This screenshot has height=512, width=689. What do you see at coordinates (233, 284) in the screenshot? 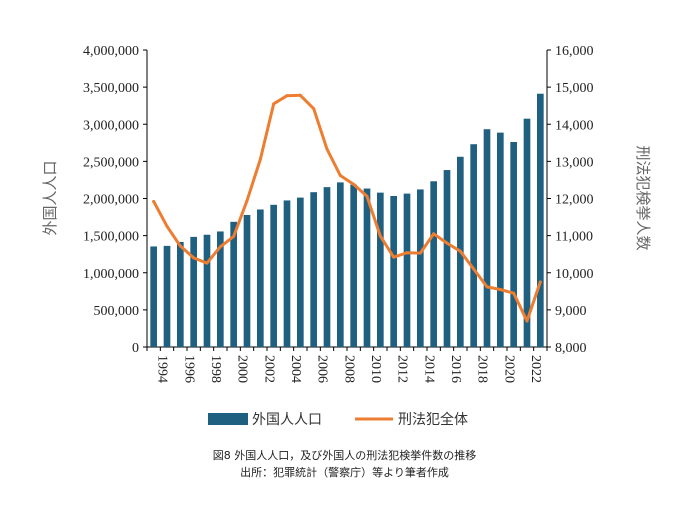
I see `bar-2000` at bounding box center [233, 284].